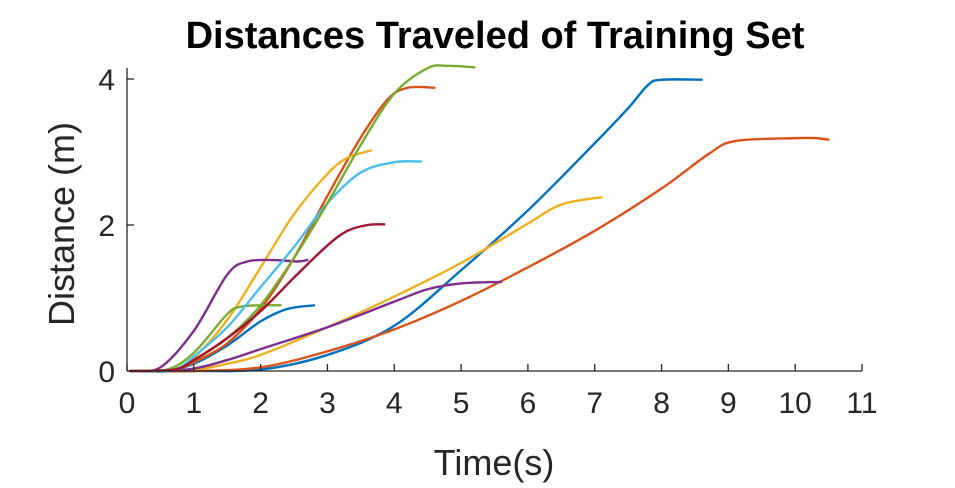  Describe the element at coordinates (661, 403) in the screenshot. I see `x-tick-label: 8` at that location.